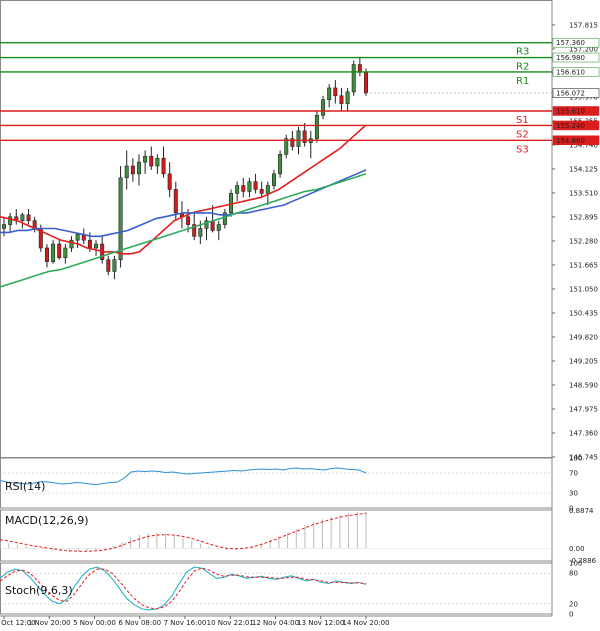  Describe the element at coordinates (583, 409) in the screenshot. I see `price-tick-label: 147.975` at that location.